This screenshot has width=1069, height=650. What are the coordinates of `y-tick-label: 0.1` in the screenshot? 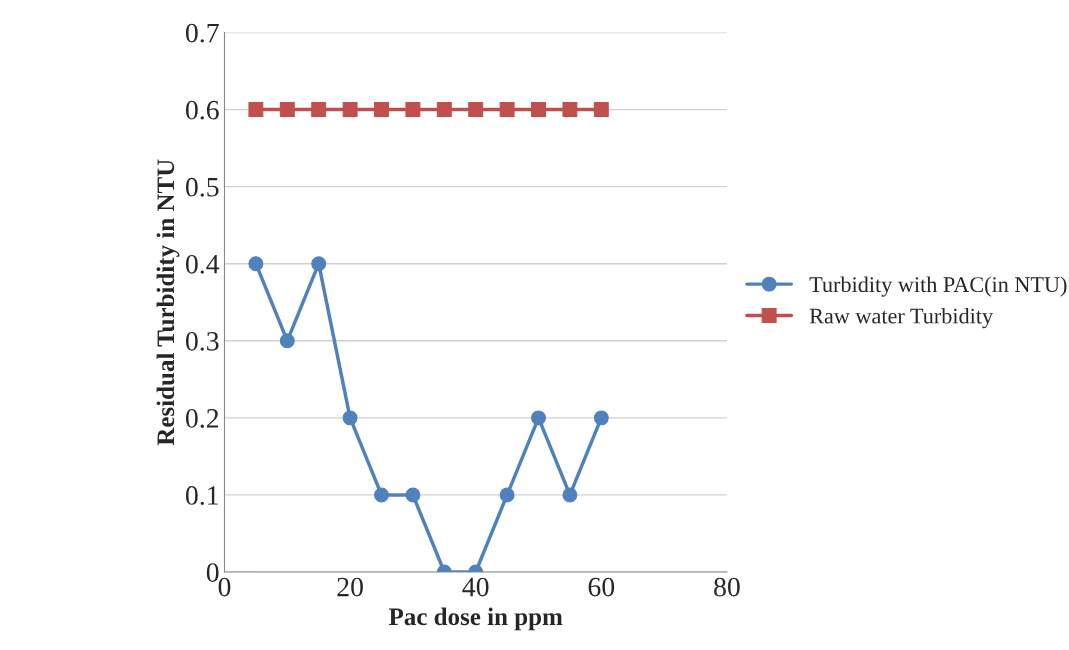 It's located at (201, 495).